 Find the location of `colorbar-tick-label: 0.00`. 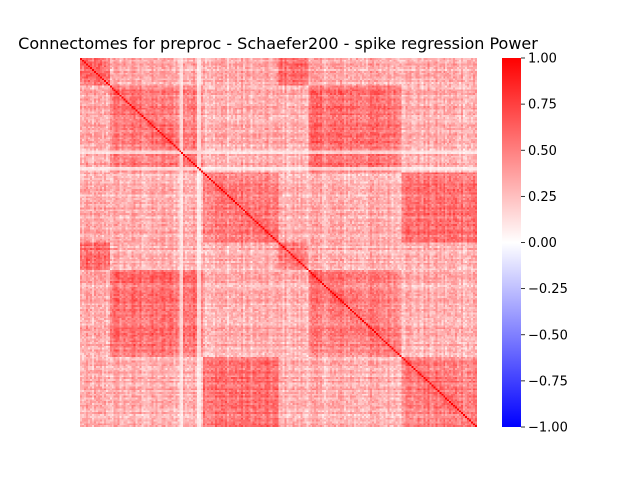

colorbar-tick-label: 0.00 is located at coordinates (542, 243).